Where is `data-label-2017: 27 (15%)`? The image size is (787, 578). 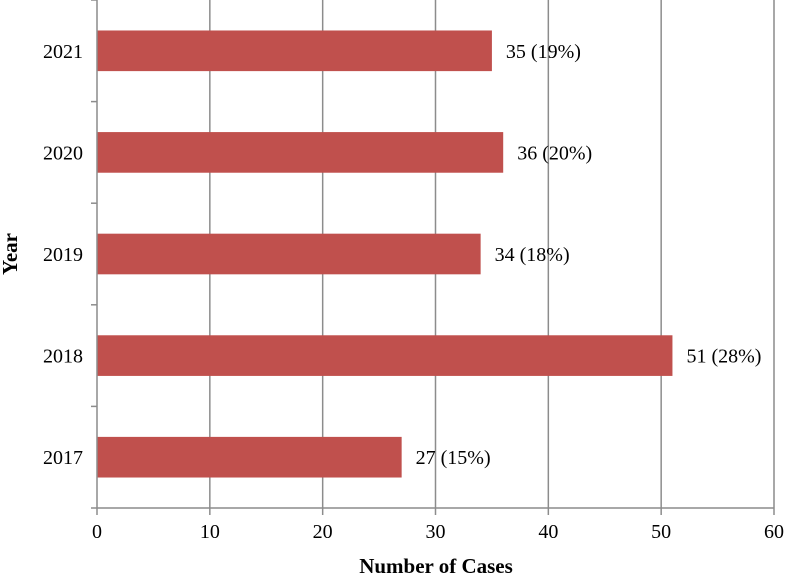 data-label-2017: 27 (15%) is located at coordinates (453, 458).